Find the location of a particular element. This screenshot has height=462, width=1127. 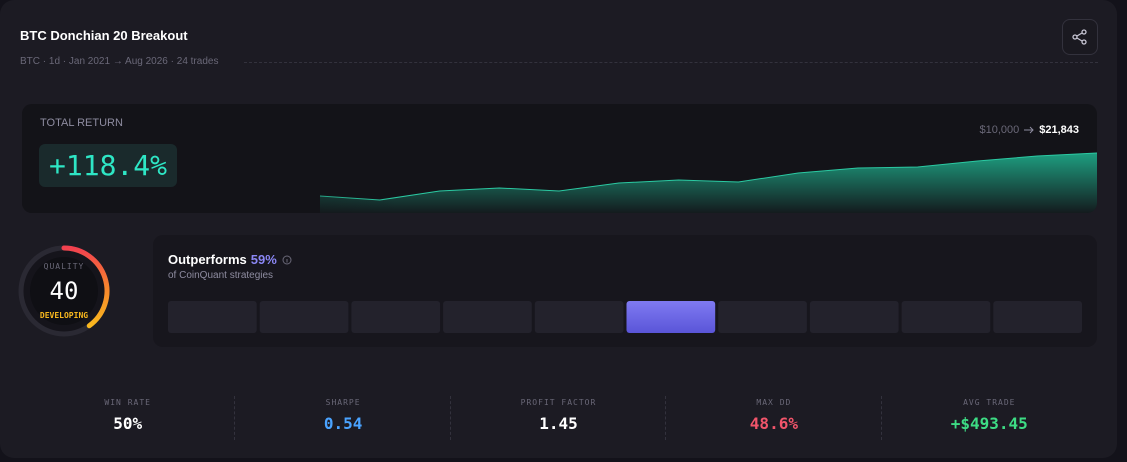

end-capital: $21,843 is located at coordinates (1059, 130).